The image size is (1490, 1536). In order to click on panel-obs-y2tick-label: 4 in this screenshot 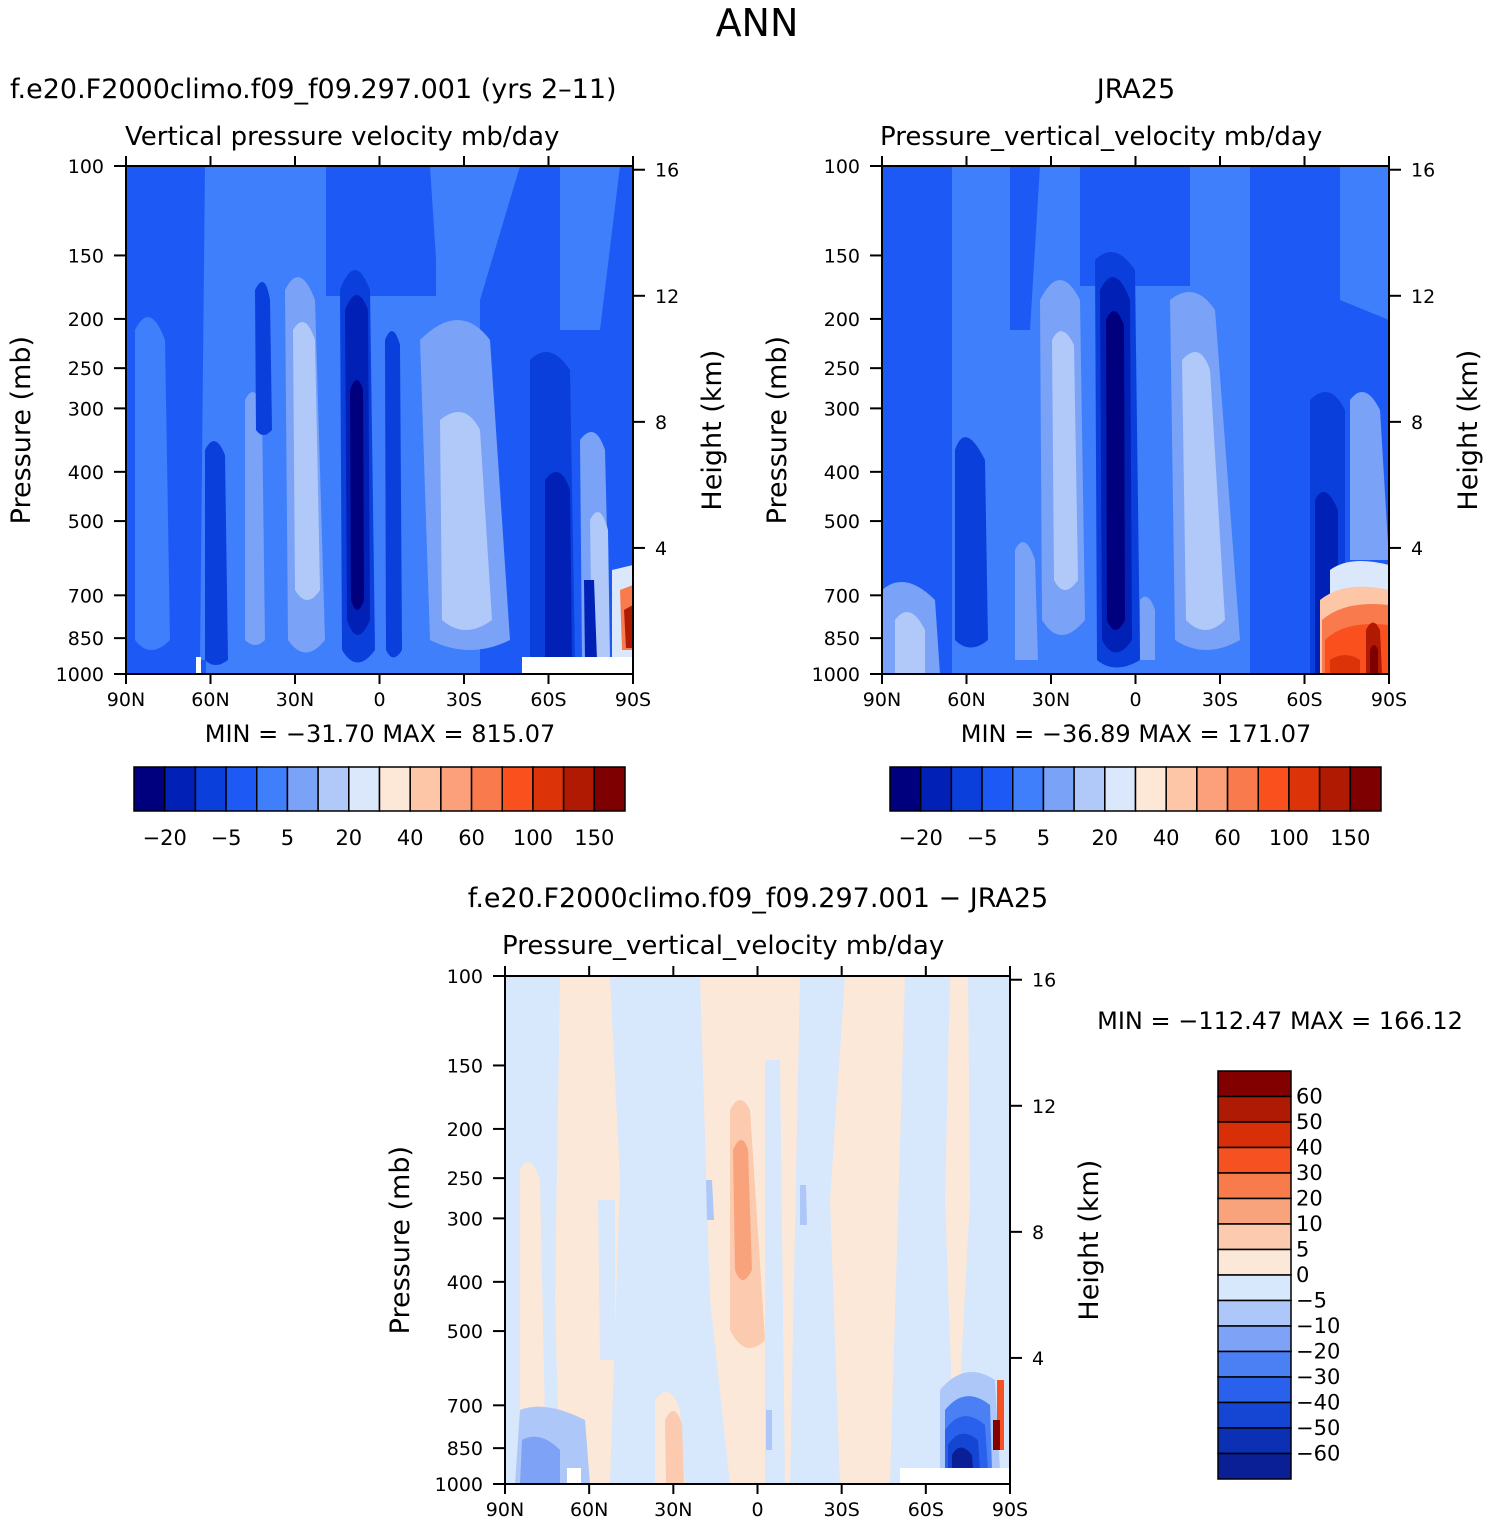, I will do `click(1417, 549)`.